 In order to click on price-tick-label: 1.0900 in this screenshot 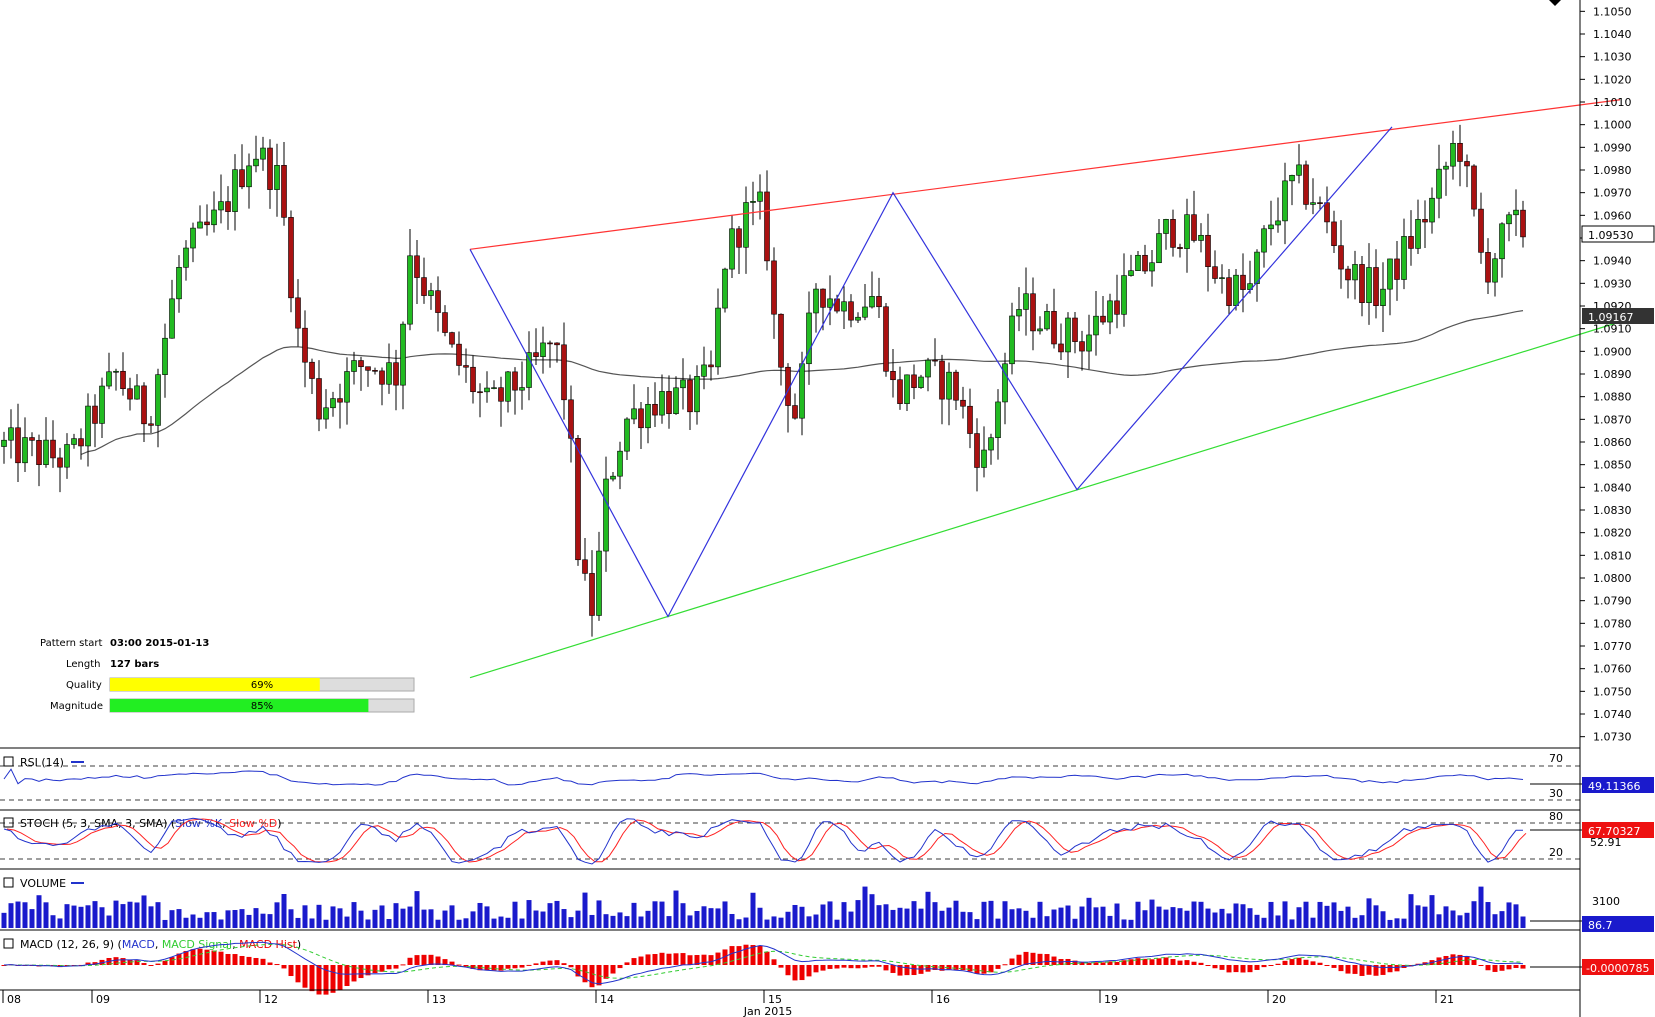, I will do `click(1612, 351)`.